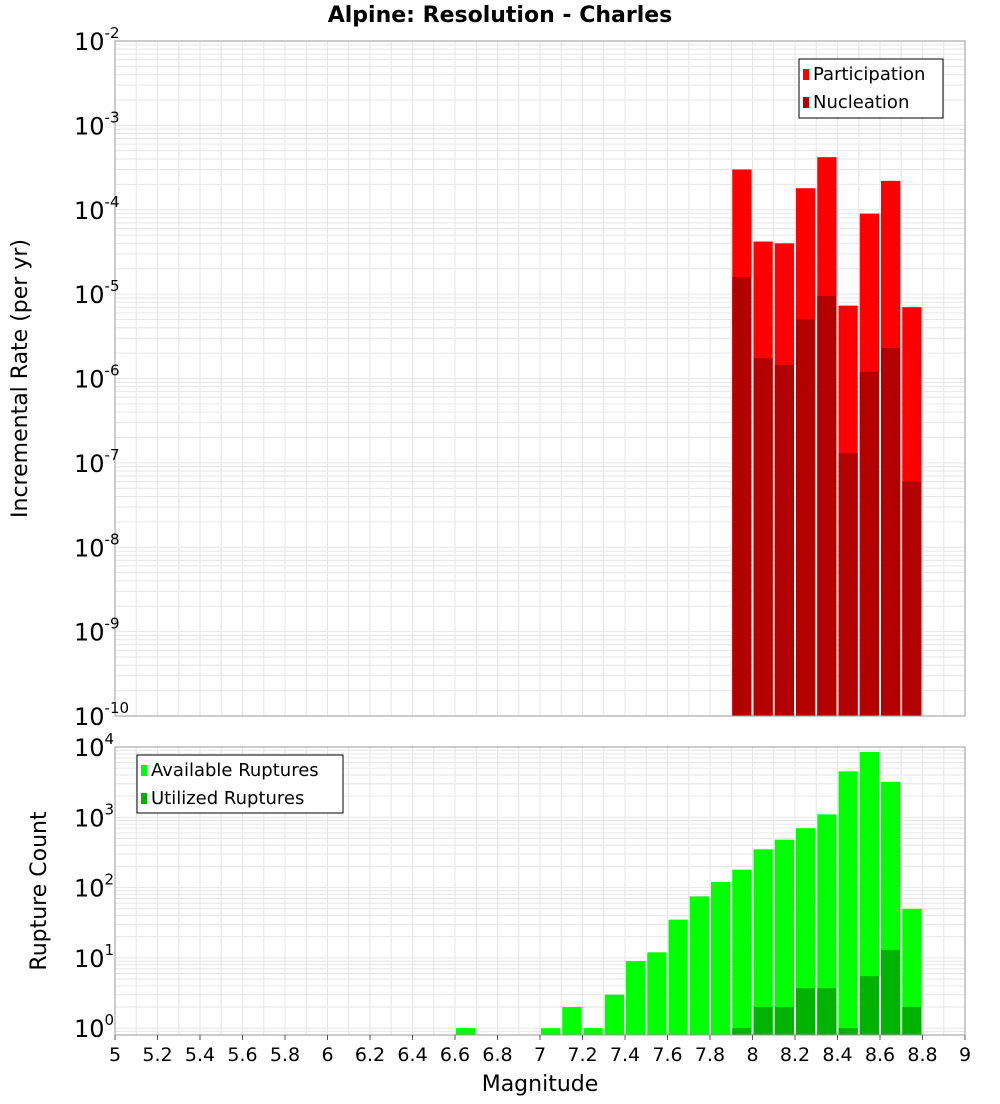 This screenshot has width=1000, height=1104. Describe the element at coordinates (117, 708) in the screenshot. I see `y-tick-exponent: -10` at that location.